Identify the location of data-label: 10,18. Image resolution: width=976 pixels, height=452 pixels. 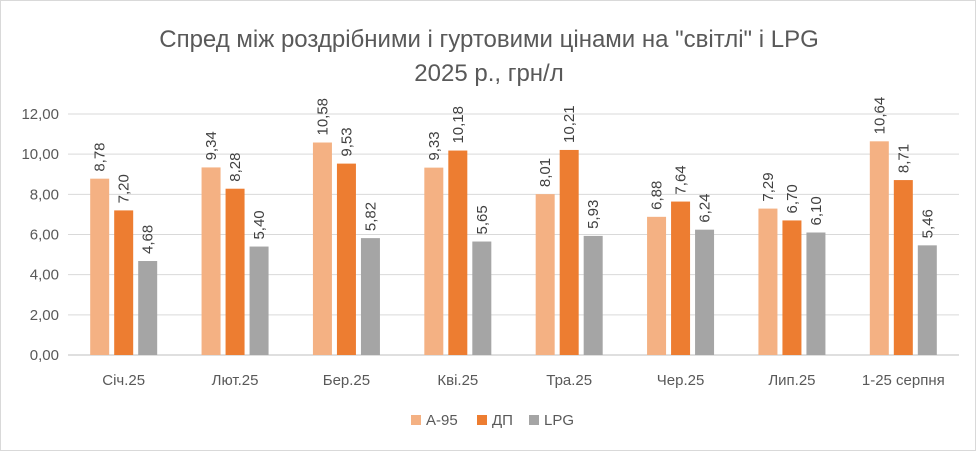
(458, 125).